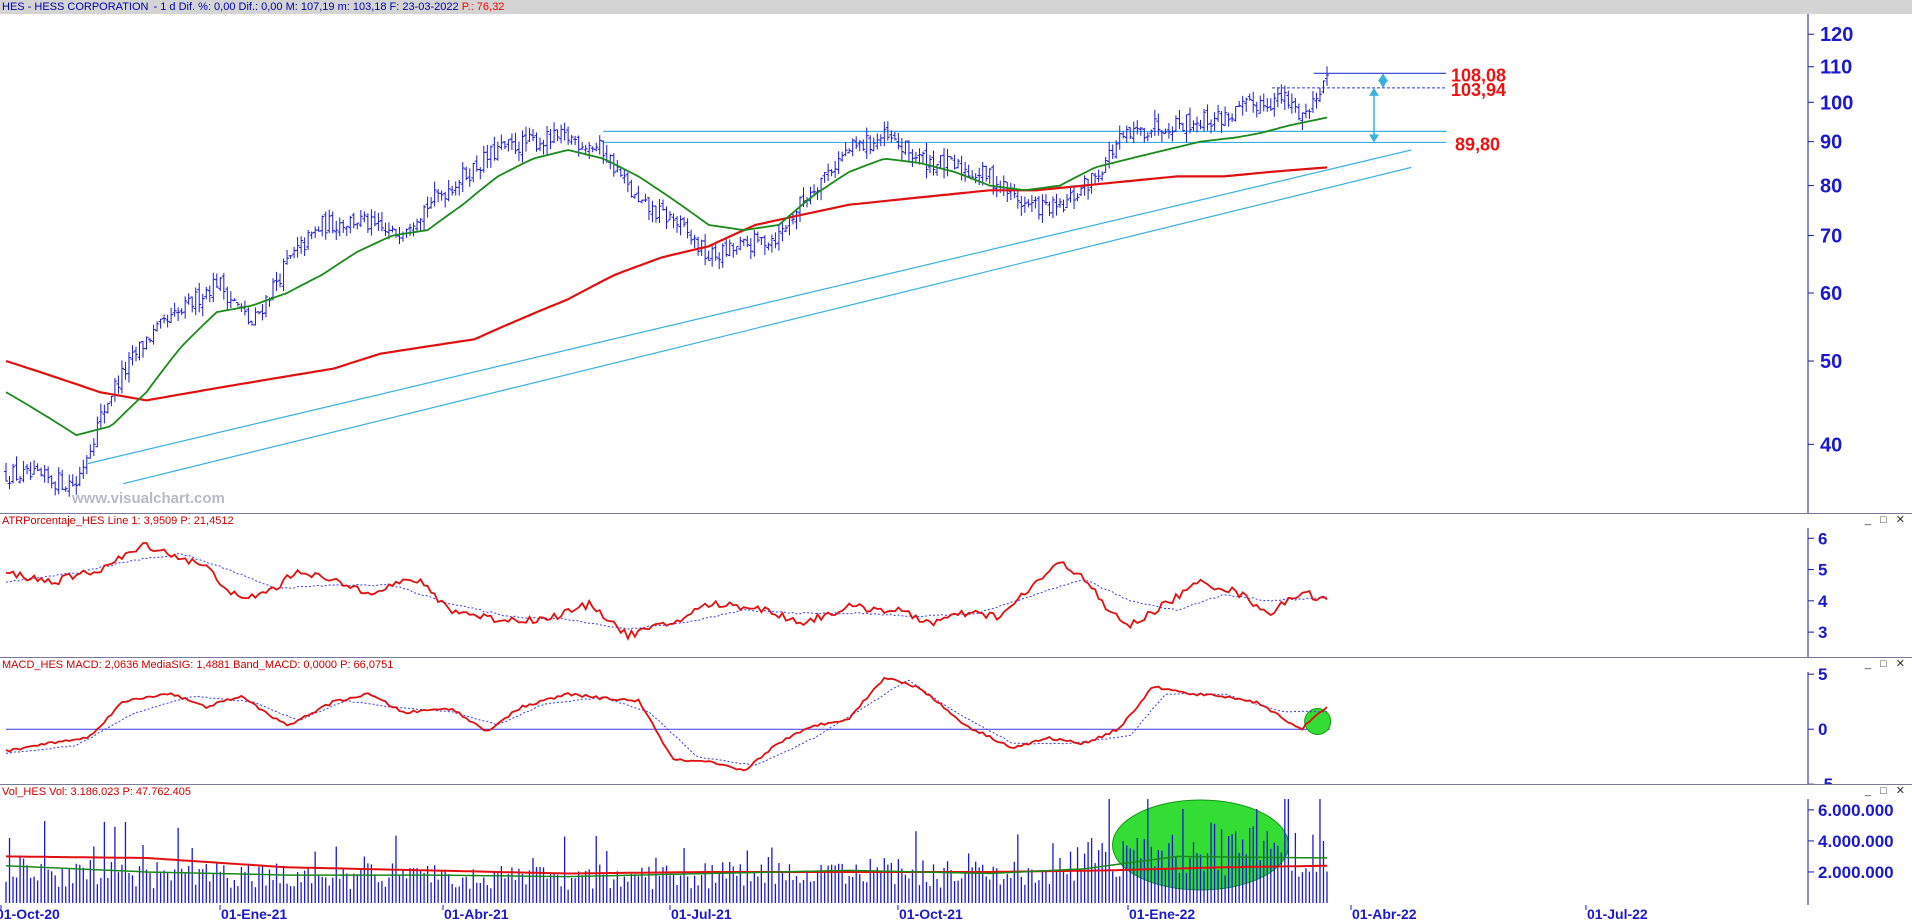 The image size is (1912, 922). I want to click on price-y-tick-label: 90, so click(1831, 143).